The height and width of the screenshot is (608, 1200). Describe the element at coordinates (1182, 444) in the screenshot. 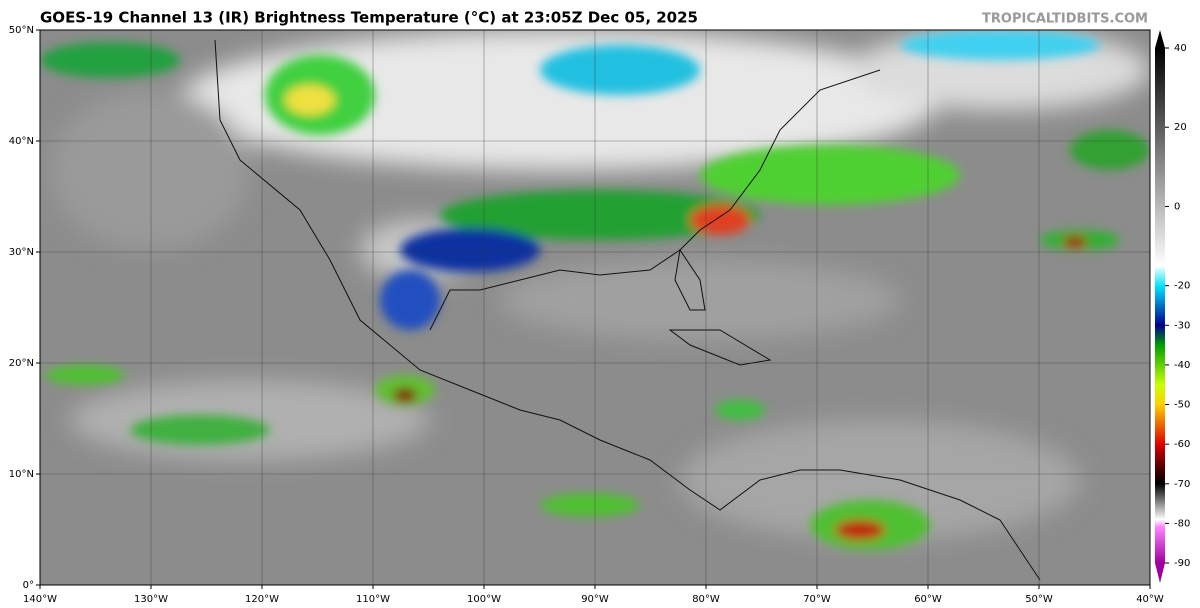

I see `colorbar-label: -60` at that location.